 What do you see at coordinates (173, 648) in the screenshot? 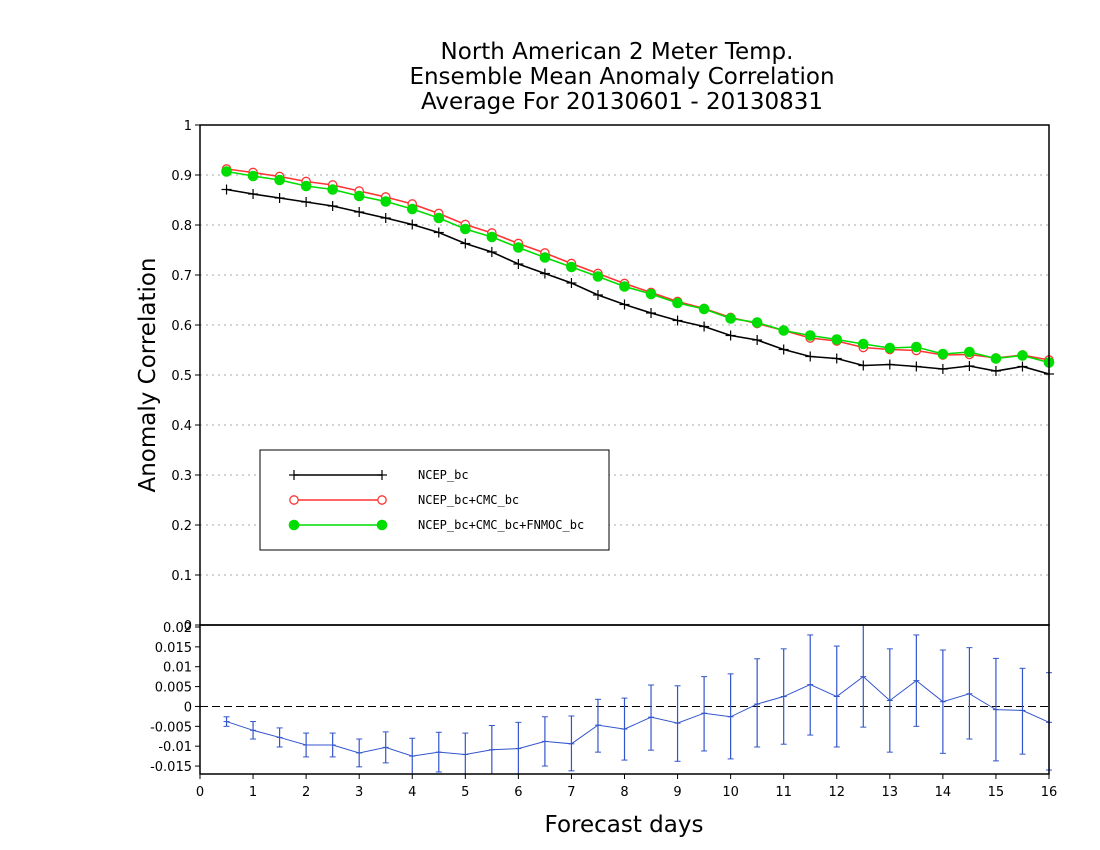
I see `y-tick-label: 0.015` at bounding box center [173, 648].